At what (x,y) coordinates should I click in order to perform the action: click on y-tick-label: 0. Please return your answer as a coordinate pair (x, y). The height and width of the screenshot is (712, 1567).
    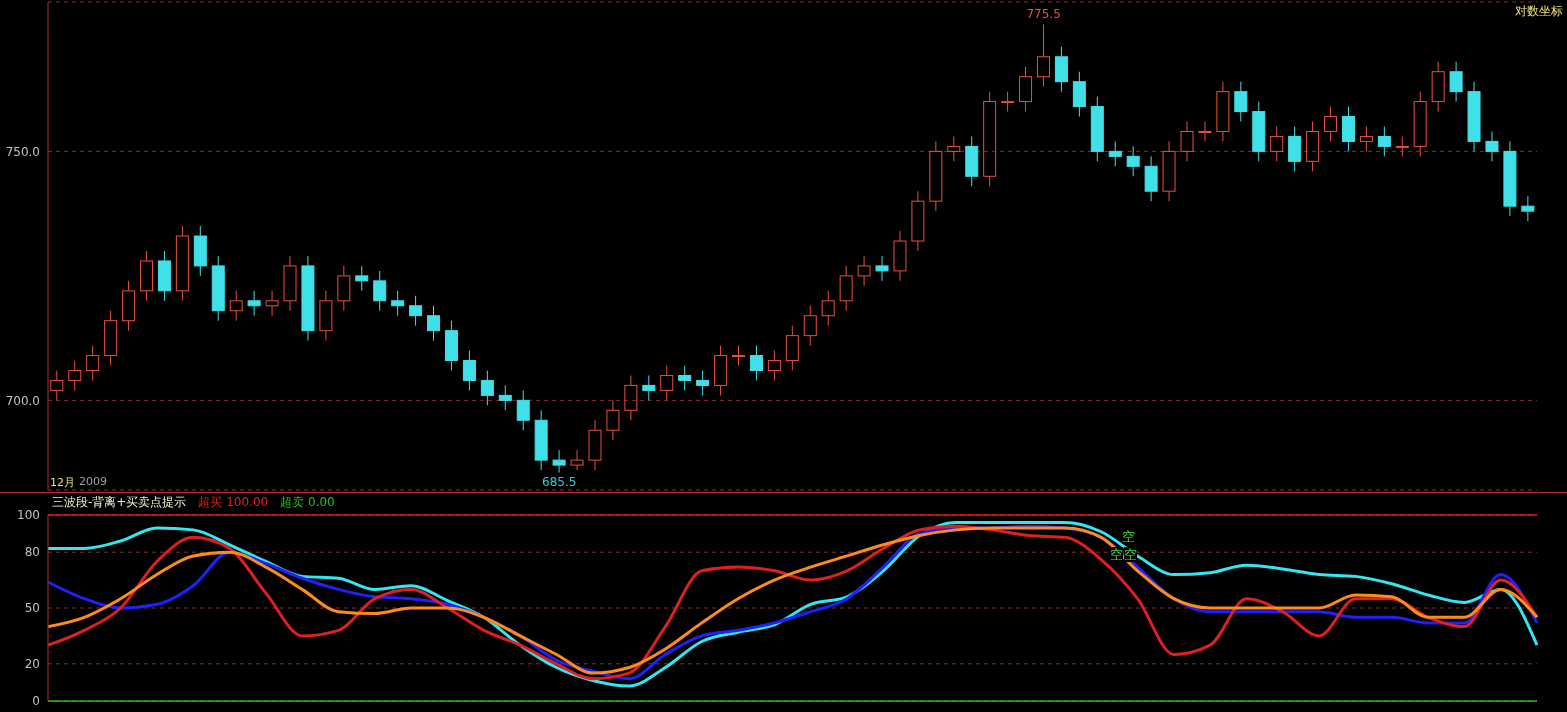
    Looking at the image, I should click on (36, 701).